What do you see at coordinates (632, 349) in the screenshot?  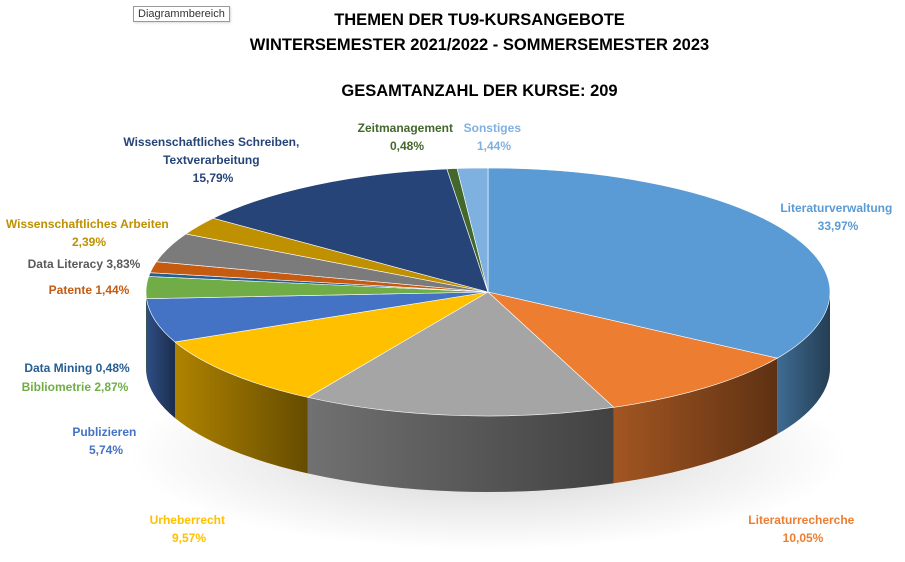 I see `pie-slice-literaturrecherche` at bounding box center [632, 349].